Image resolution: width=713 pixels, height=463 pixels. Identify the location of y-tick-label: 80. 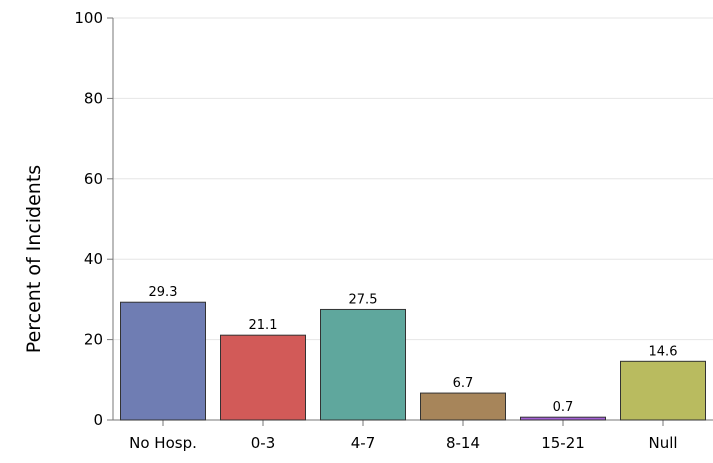
(93, 98).